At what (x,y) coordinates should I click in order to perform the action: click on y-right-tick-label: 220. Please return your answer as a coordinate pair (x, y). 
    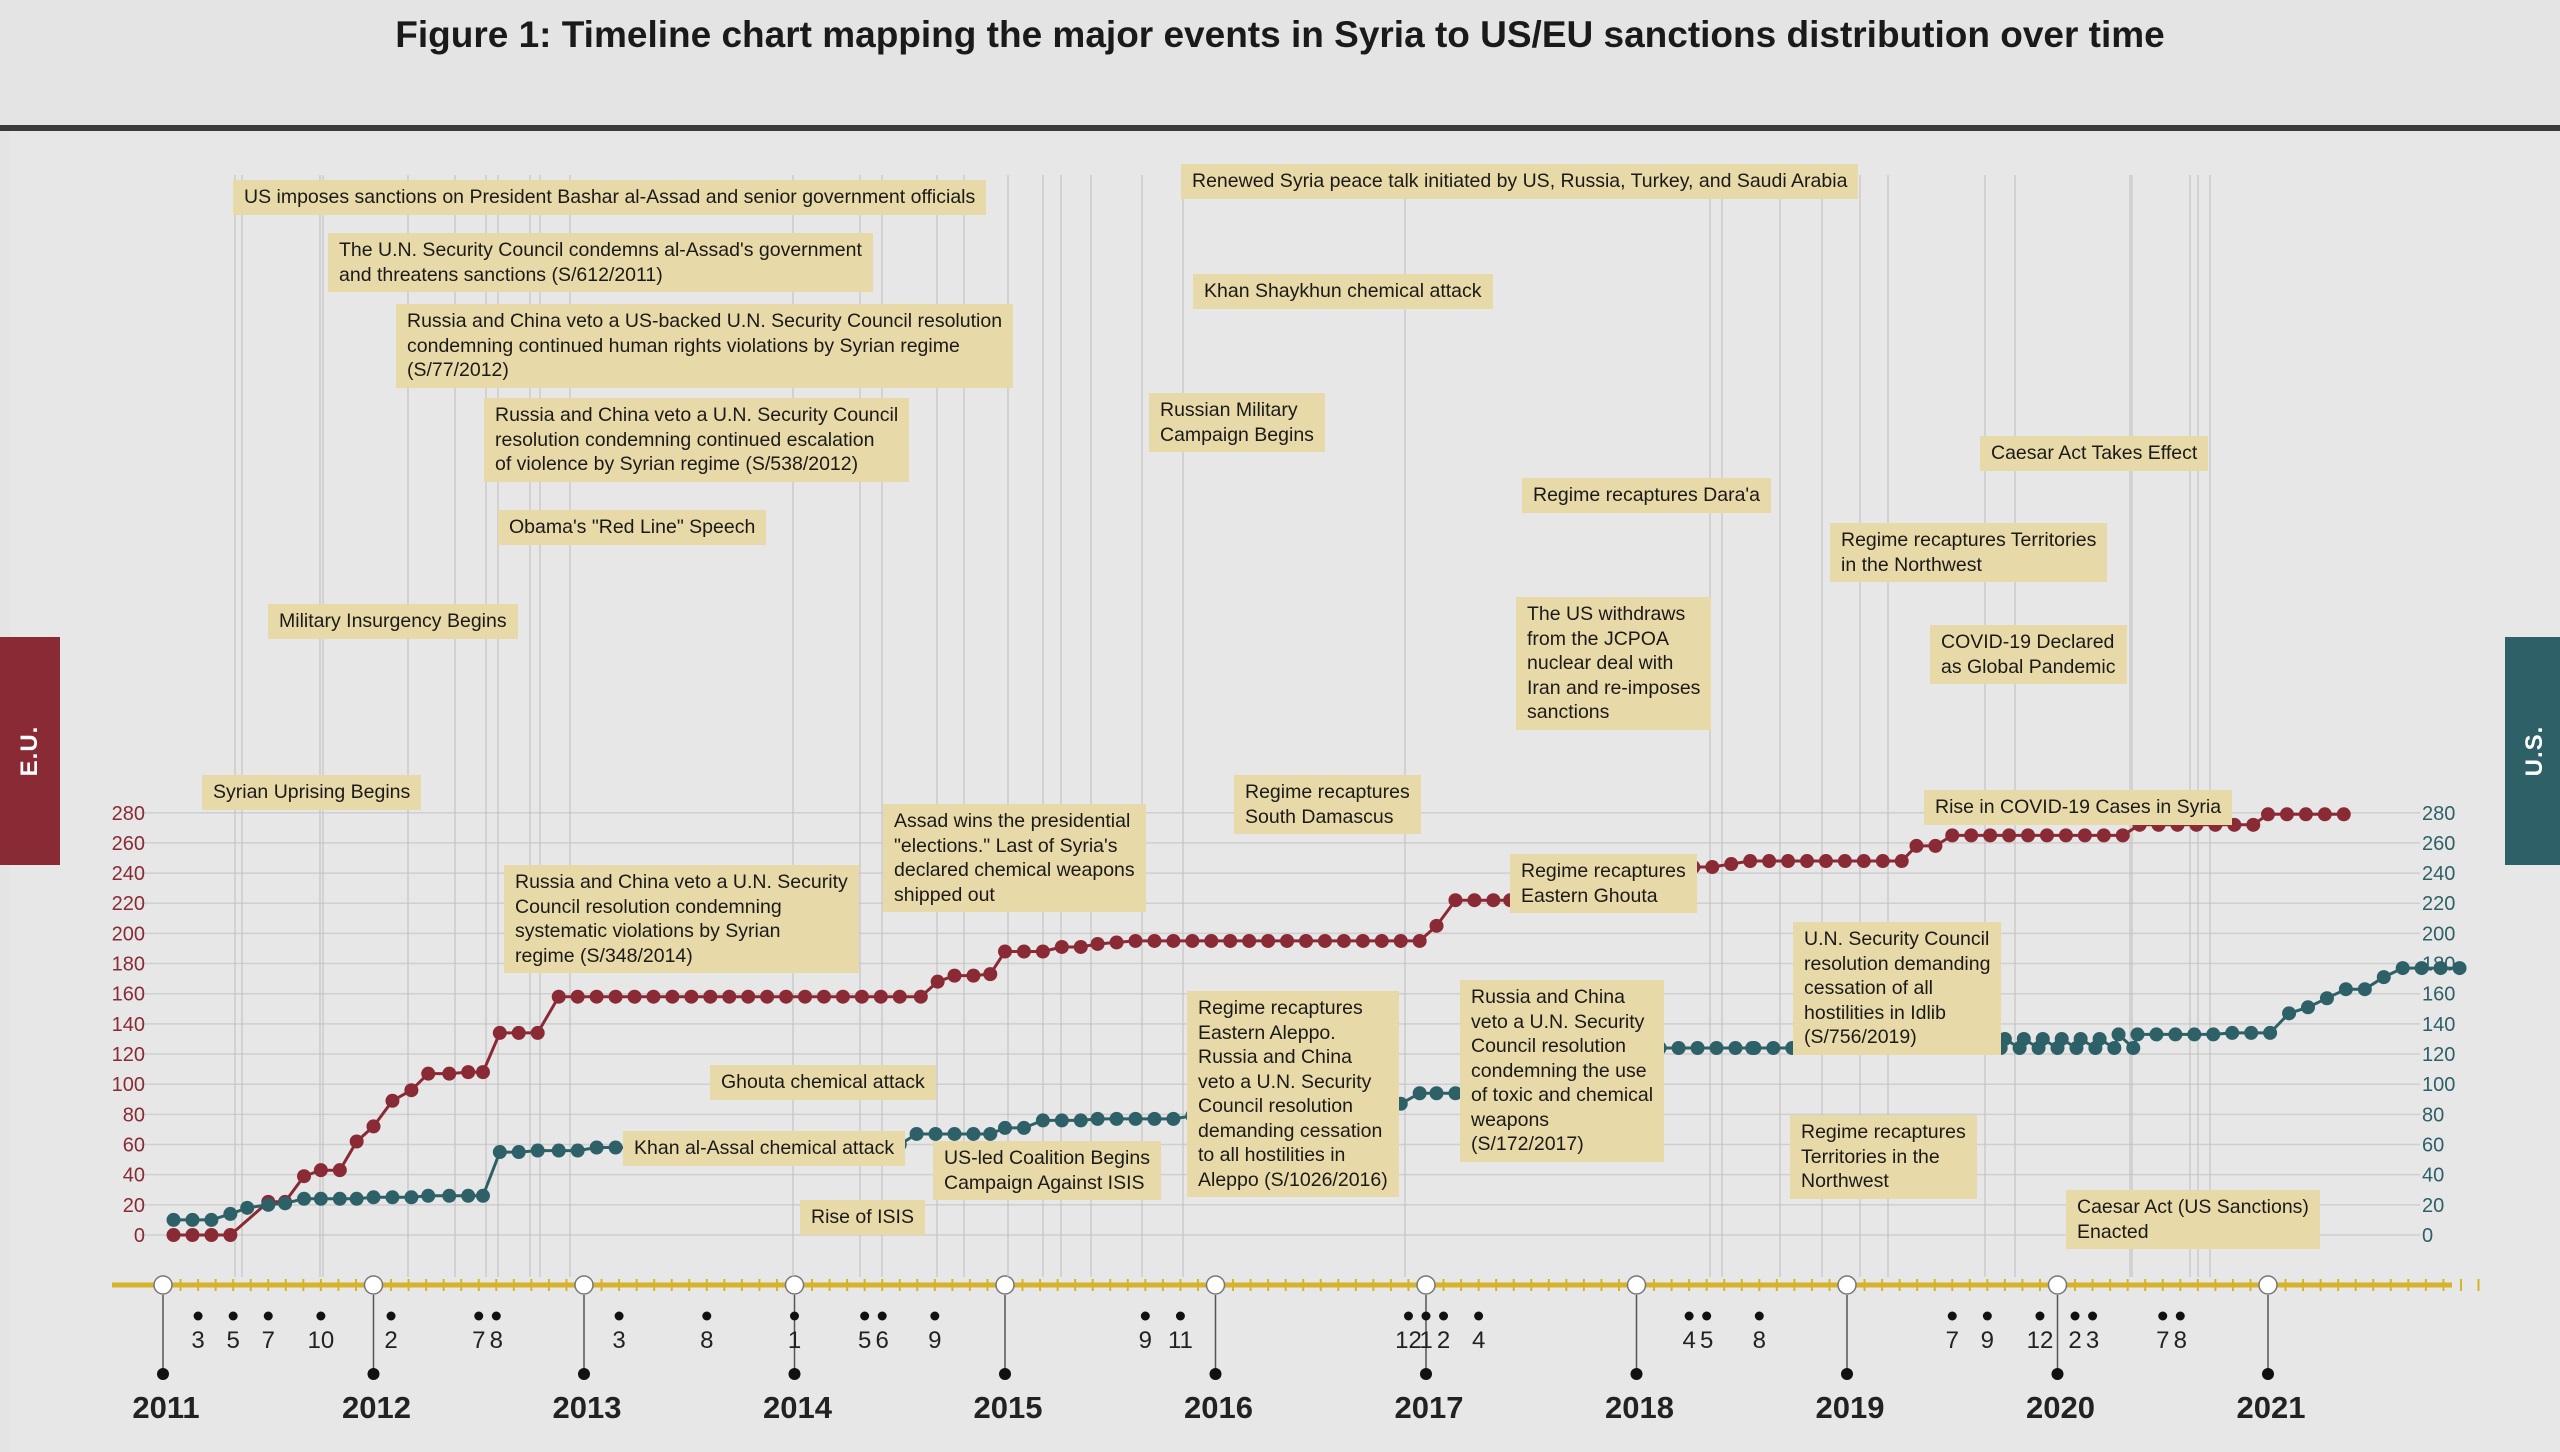
    Looking at the image, I should click on (2438, 904).